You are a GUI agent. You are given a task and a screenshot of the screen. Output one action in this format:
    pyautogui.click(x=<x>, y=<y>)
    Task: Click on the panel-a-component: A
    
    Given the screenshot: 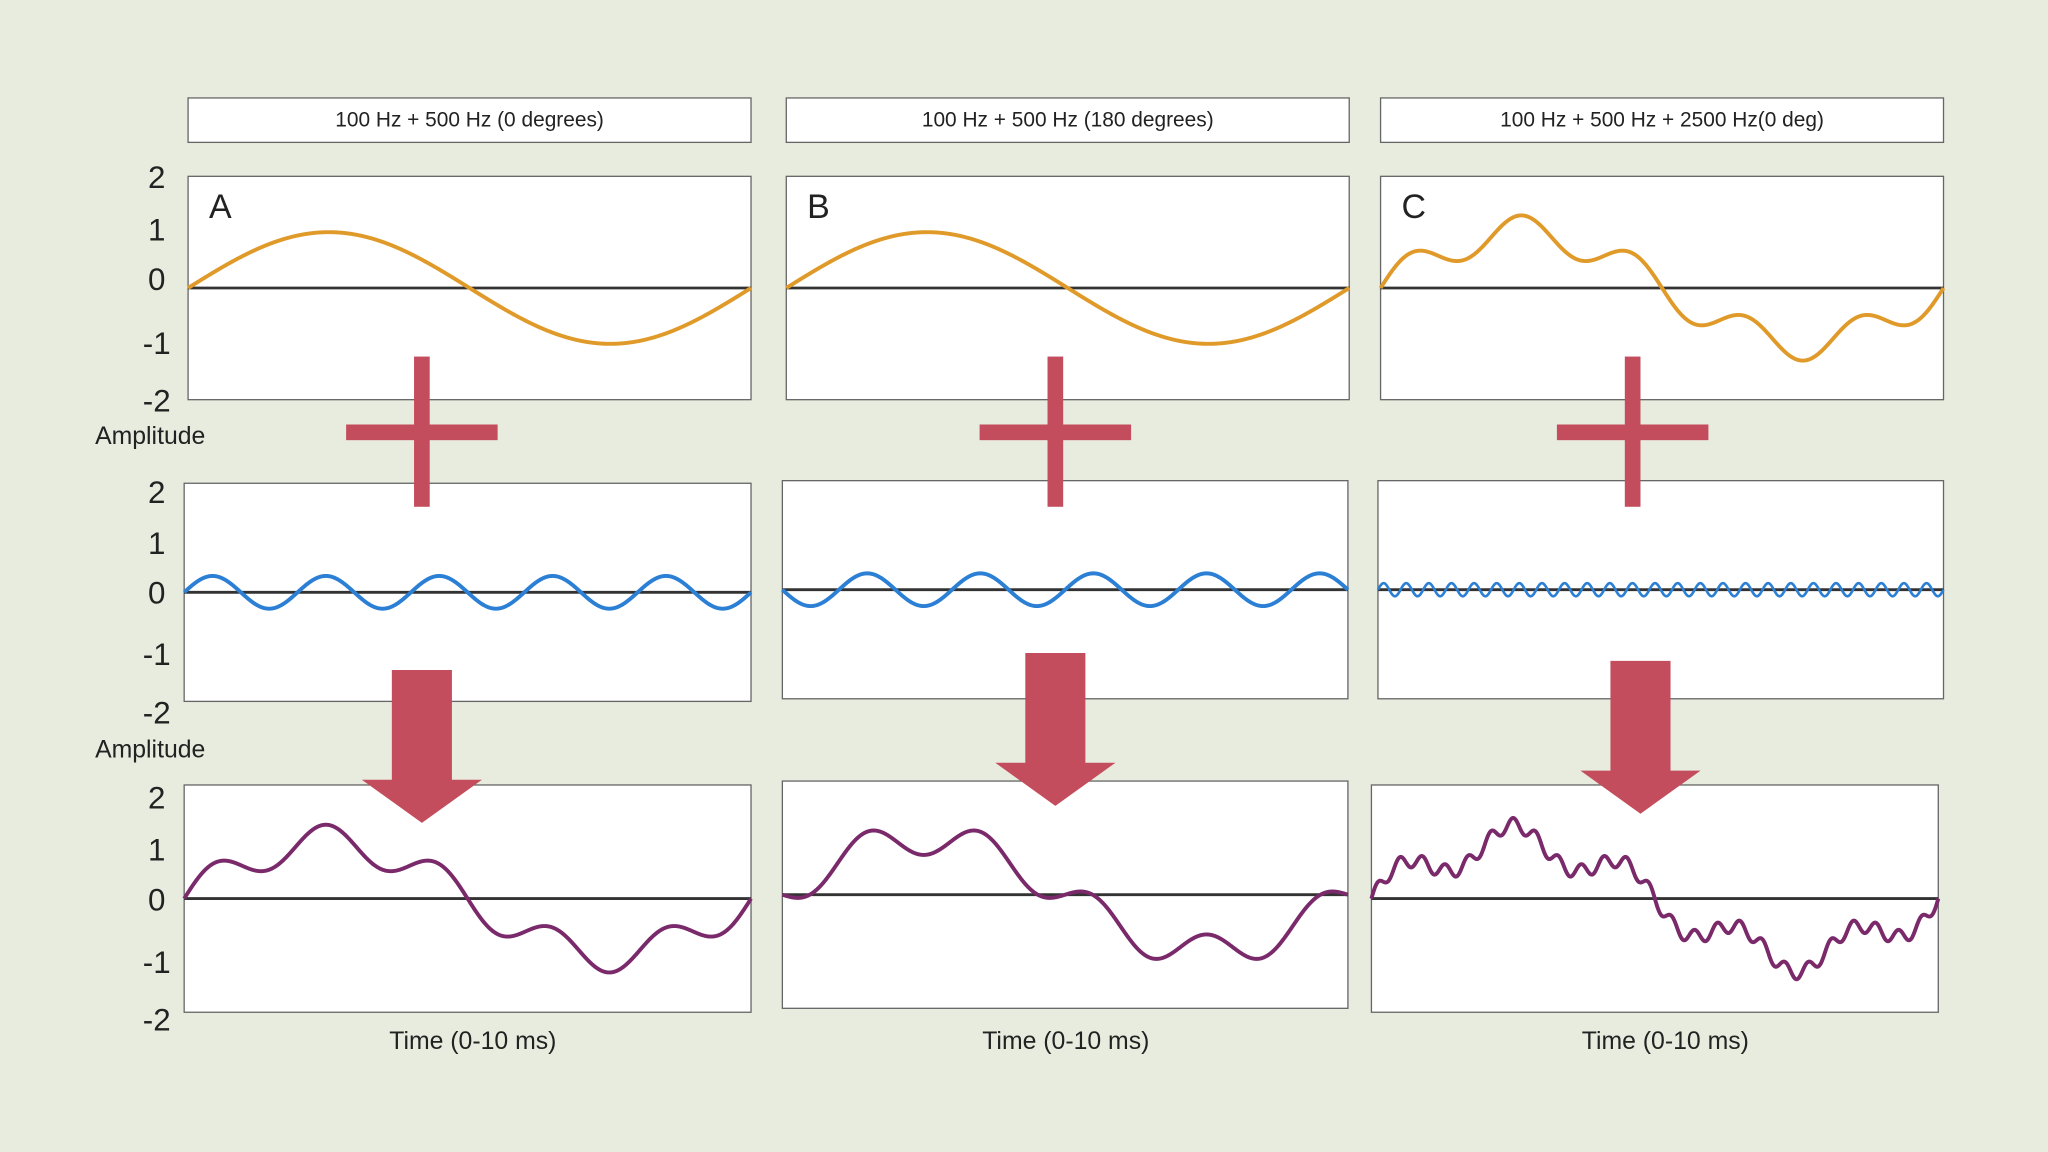 What is the action you would take?
    pyautogui.click(x=469, y=288)
    